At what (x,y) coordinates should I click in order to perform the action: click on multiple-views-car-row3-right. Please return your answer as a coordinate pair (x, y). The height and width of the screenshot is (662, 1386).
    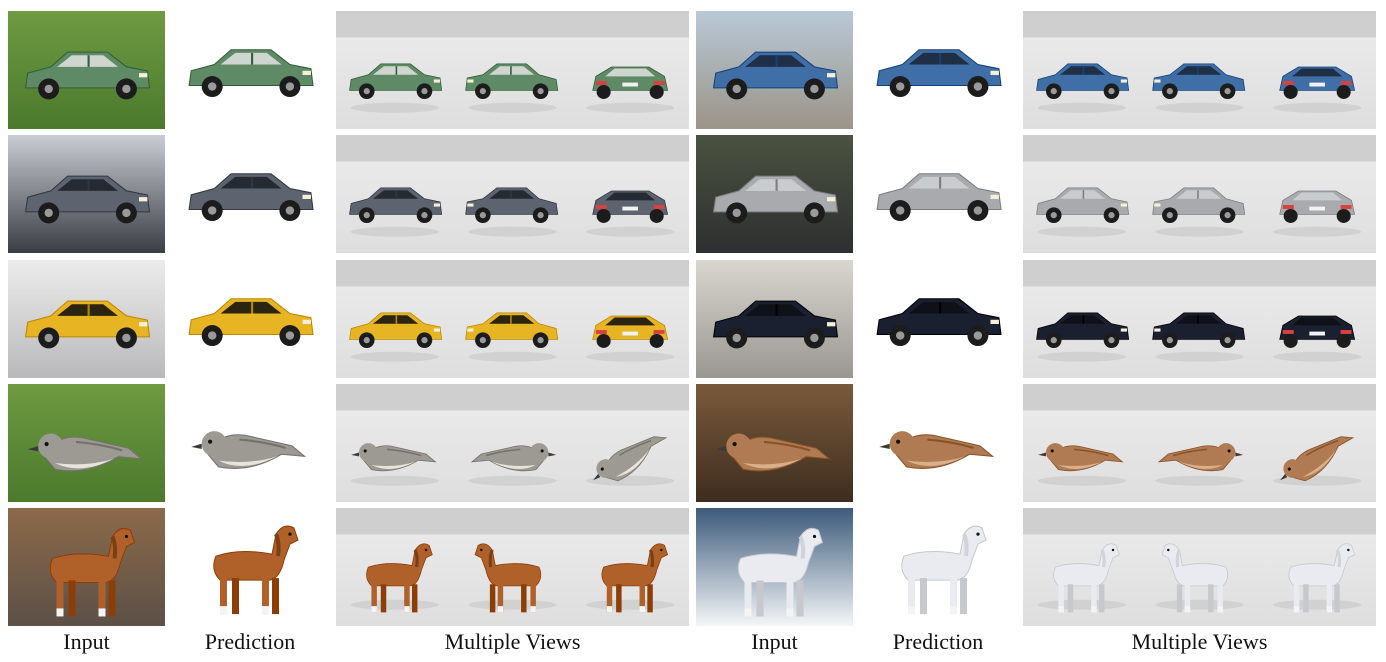
    Looking at the image, I should click on (1199, 319).